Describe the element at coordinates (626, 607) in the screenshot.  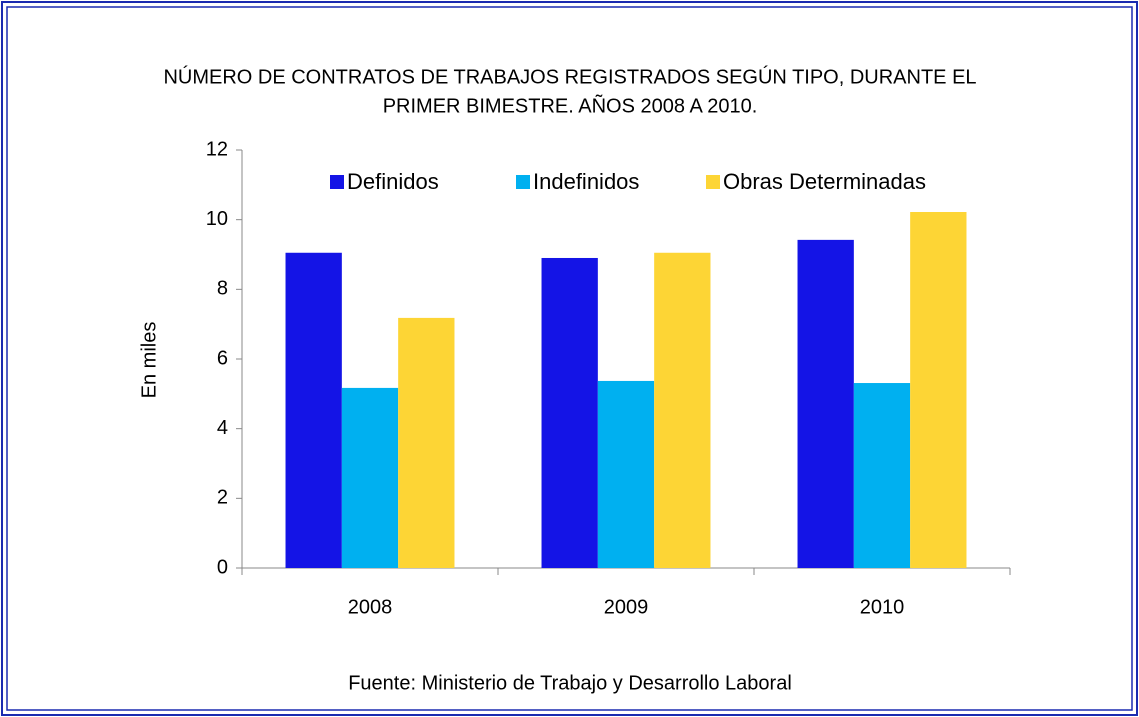
I see `x-tick-label: 2009` at that location.